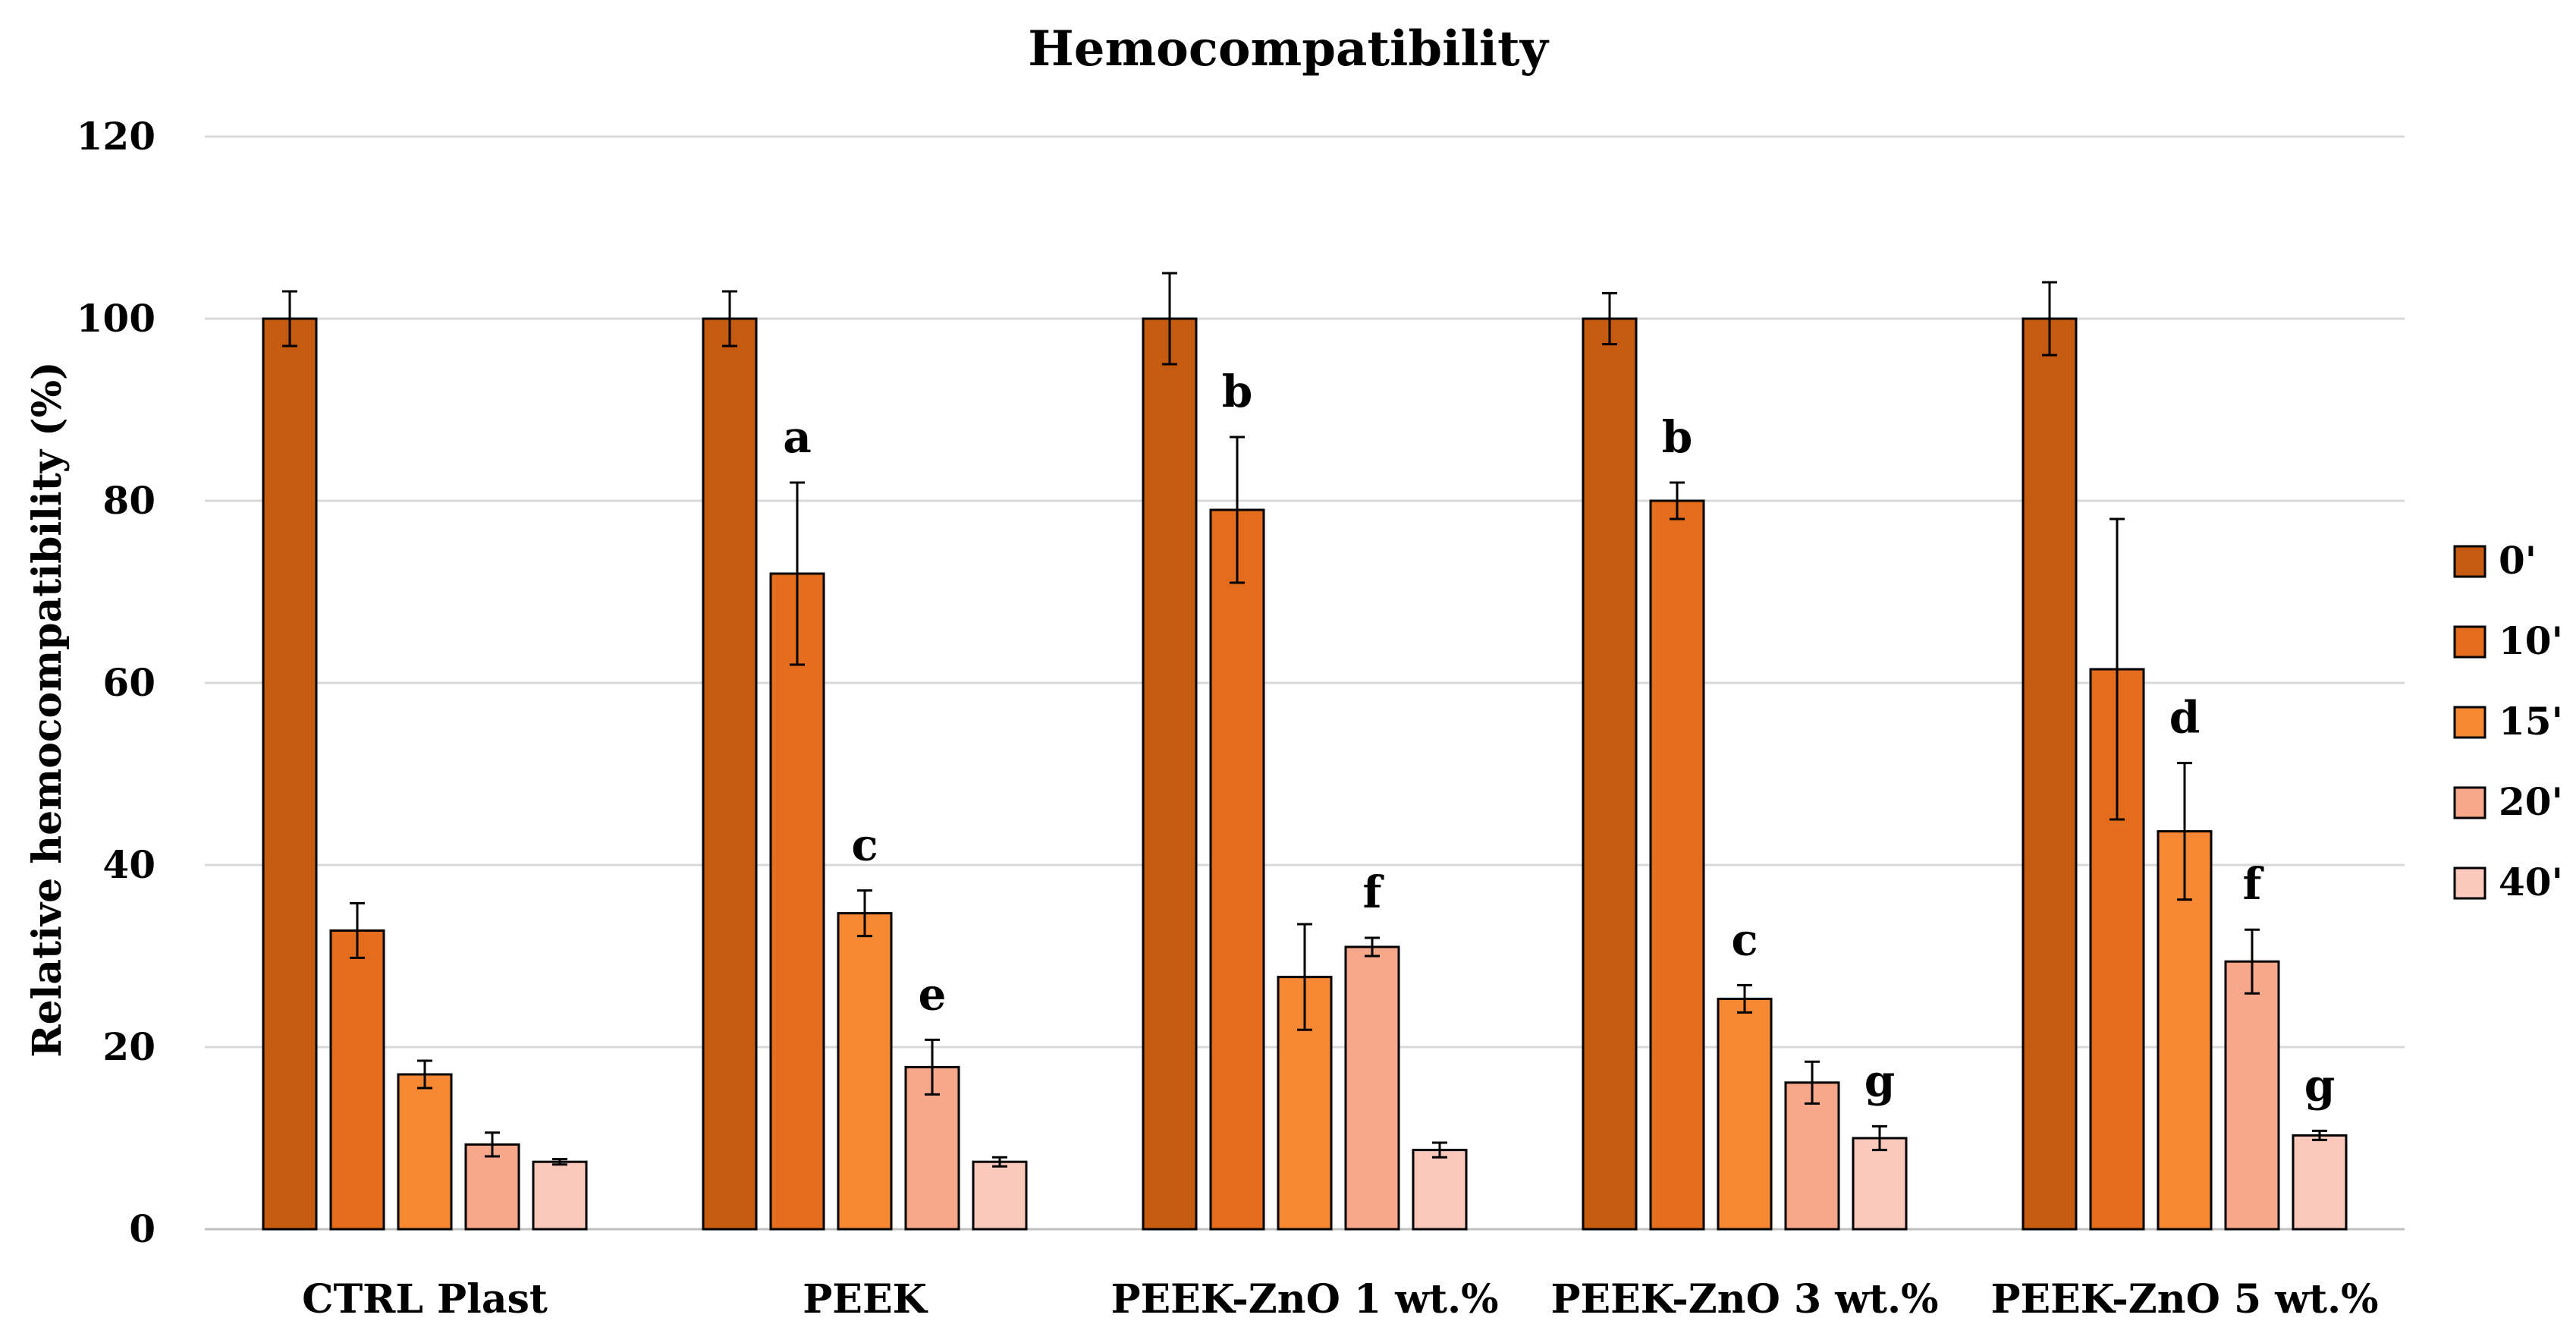  Describe the element at coordinates (2185, 718) in the screenshot. I see `significance-letter: d` at that location.